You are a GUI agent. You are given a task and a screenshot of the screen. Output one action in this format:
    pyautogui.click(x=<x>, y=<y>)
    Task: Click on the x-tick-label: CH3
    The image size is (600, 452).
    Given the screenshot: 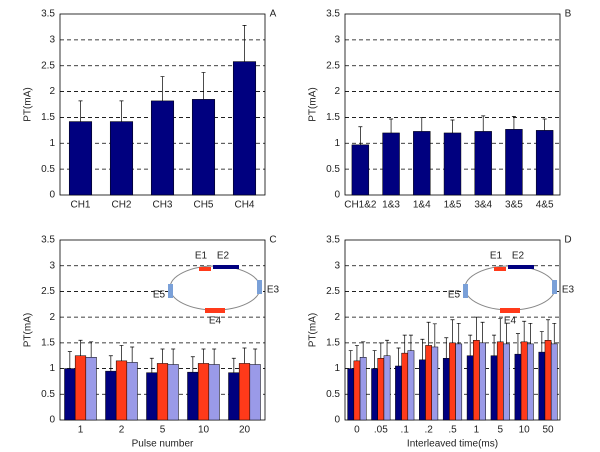 What is the action you would take?
    pyautogui.click(x=162, y=205)
    